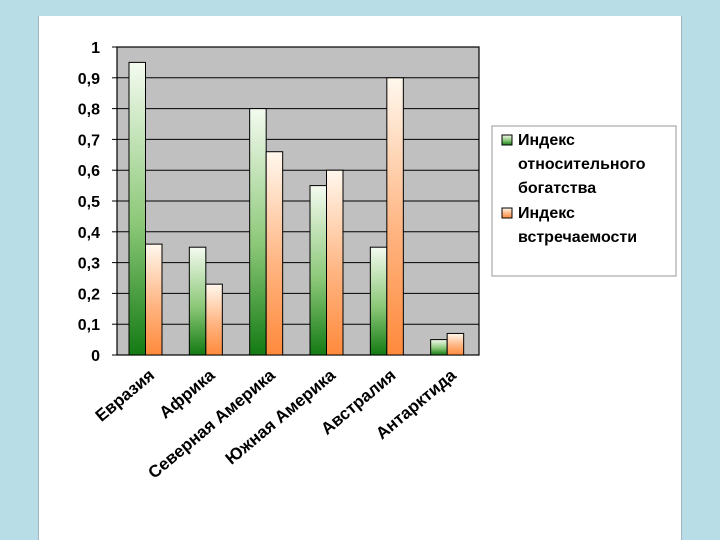 This screenshot has height=540, width=720. I want to click on legend-entry-text: относительного, so click(582, 164).